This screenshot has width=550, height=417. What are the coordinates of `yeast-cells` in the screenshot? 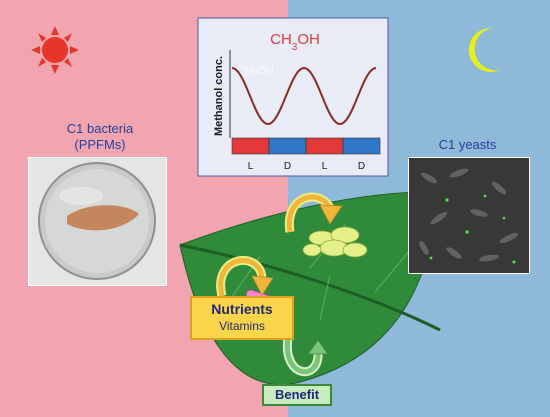 It's located at (335, 242).